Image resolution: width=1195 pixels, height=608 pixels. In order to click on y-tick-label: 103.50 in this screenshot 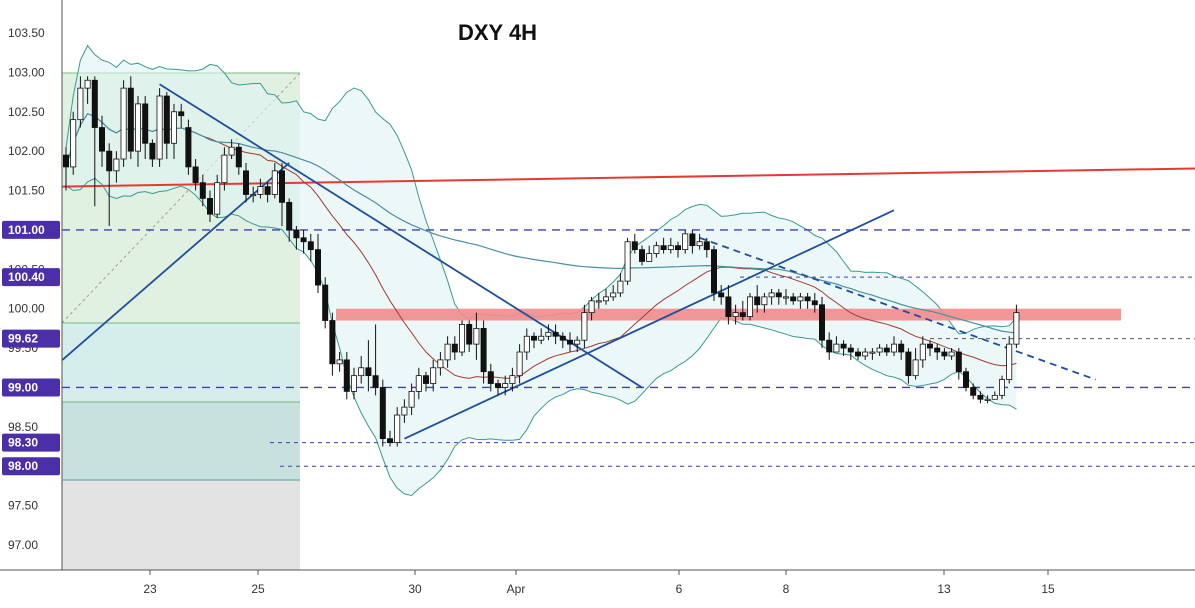, I will do `click(26, 33)`.